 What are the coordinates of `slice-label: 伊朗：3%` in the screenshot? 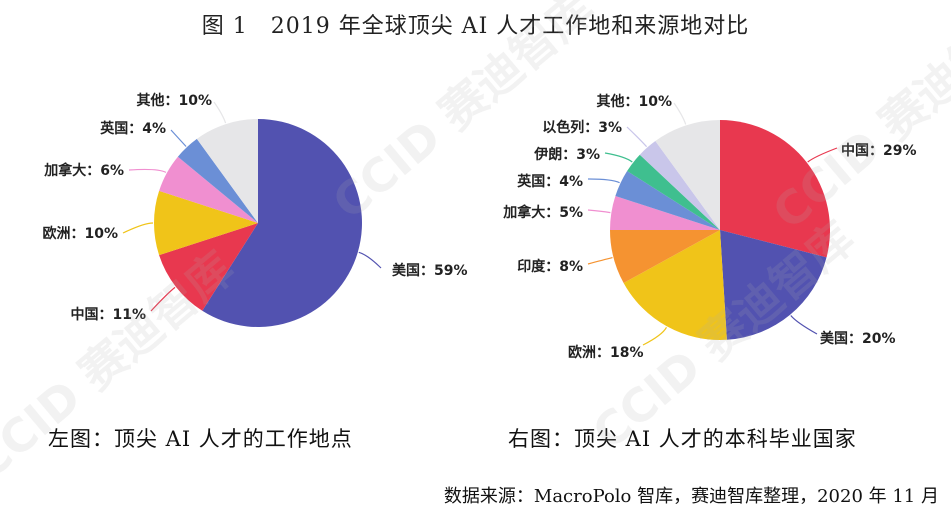 It's located at (566, 154).